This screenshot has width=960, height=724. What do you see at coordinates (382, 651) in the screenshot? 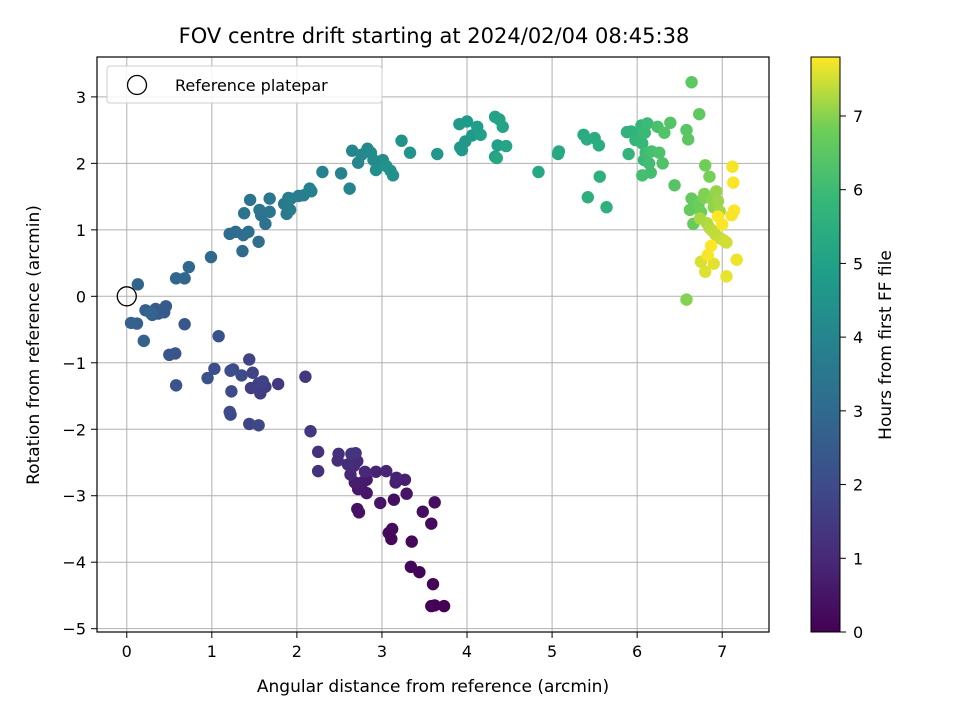
I see `x-tick-label: 3` at bounding box center [382, 651].